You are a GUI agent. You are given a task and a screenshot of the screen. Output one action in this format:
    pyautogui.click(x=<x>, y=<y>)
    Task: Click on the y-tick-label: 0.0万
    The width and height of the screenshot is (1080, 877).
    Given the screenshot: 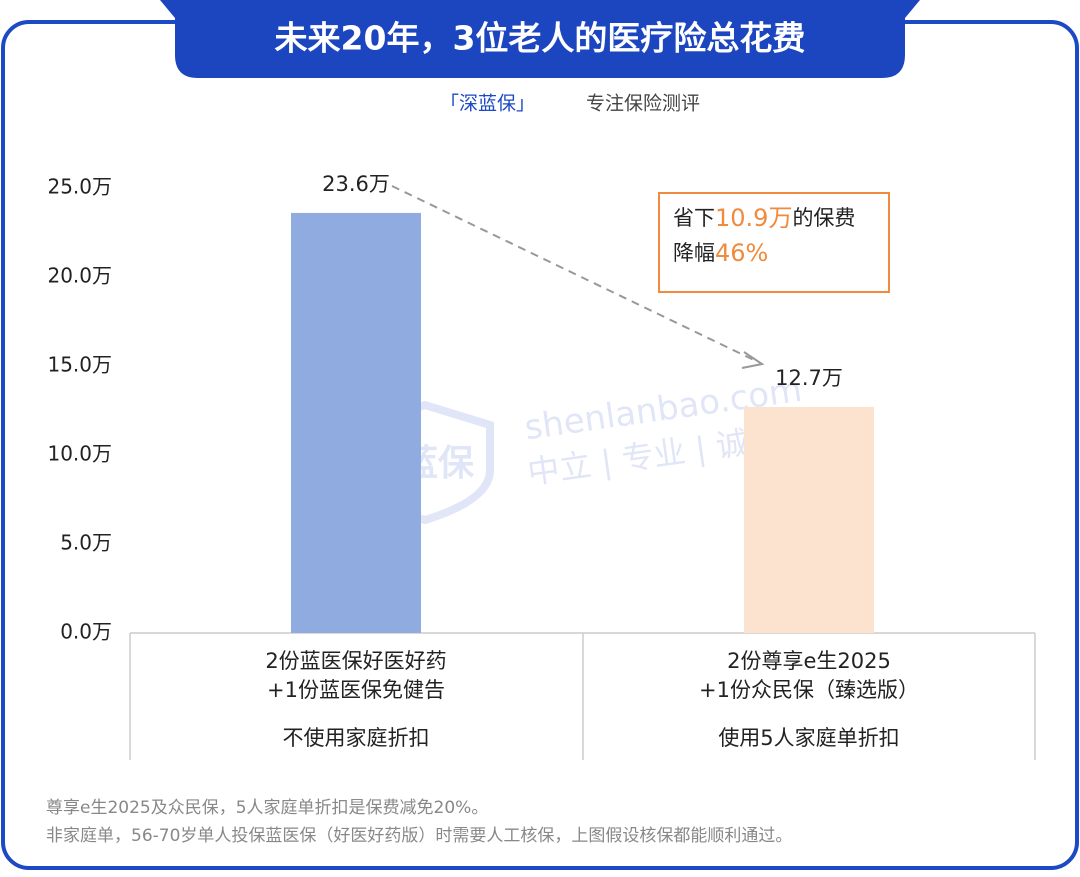 What is the action you would take?
    pyautogui.click(x=86, y=632)
    